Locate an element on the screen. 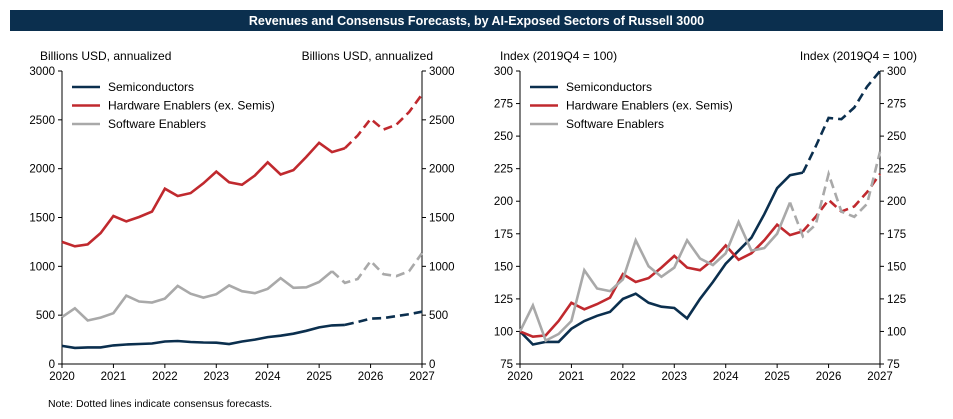  right-chart-series-software-enablers-actual is located at coordinates (655, 272).